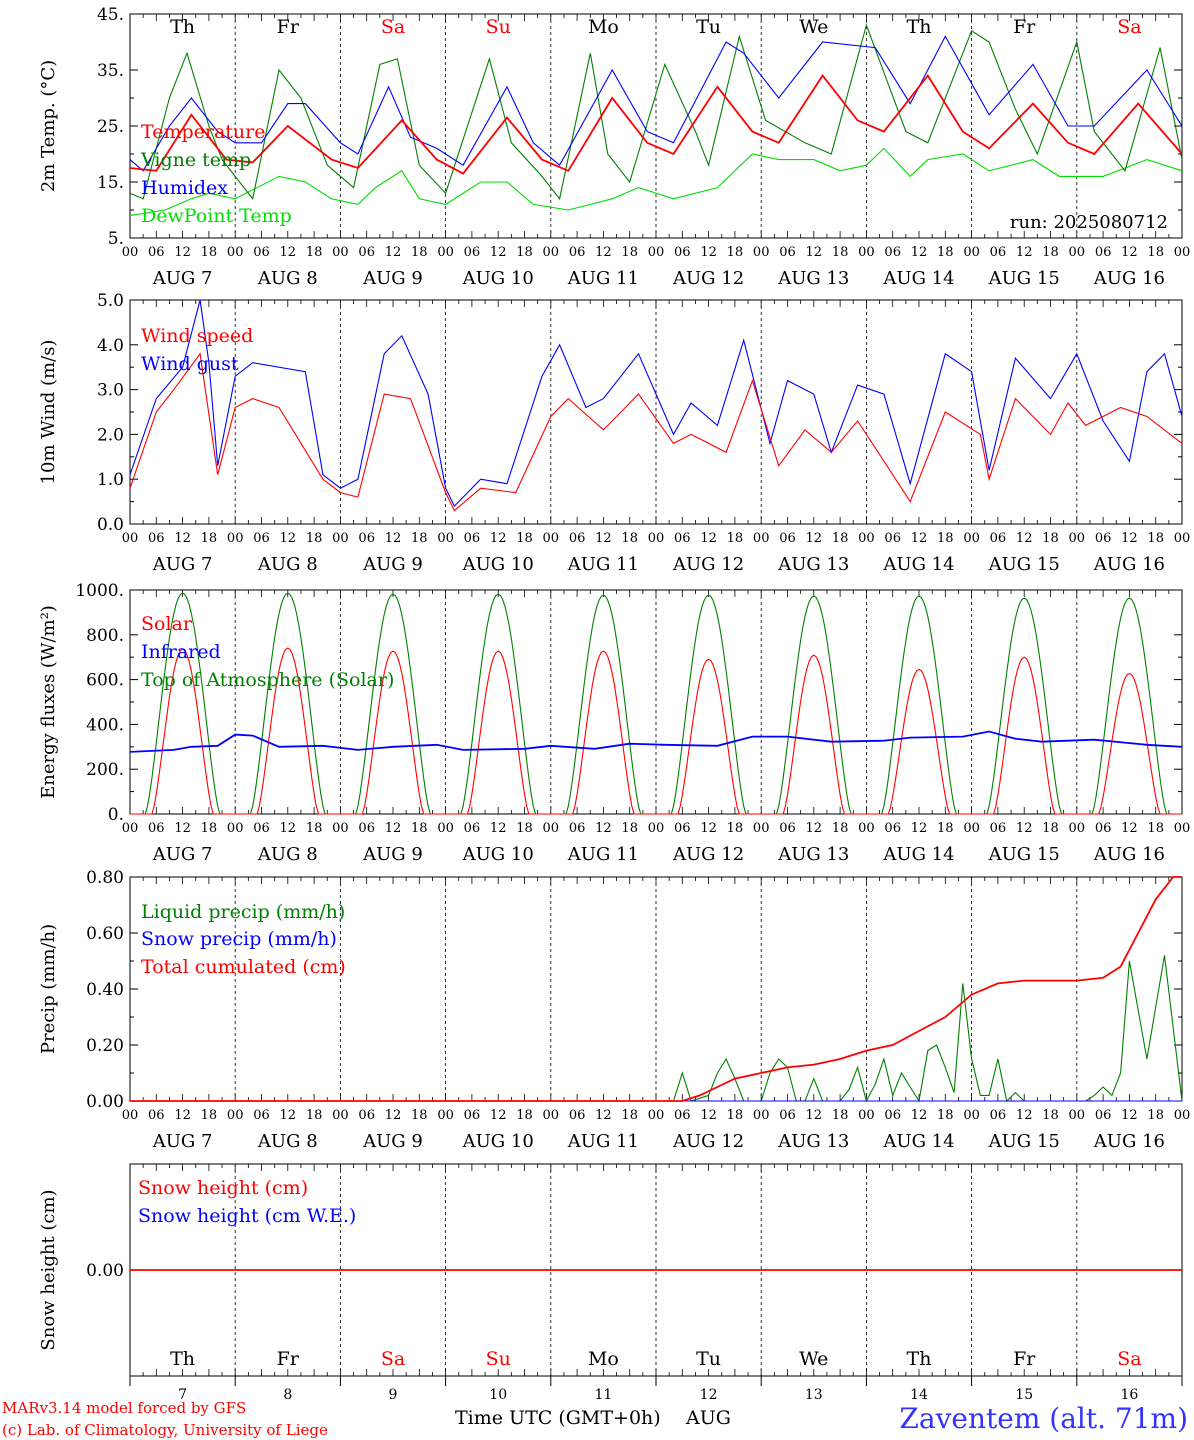 This screenshot has width=1194, height=1440. Describe the element at coordinates (1129, 27) in the screenshot. I see `day-name: Sa` at that location.